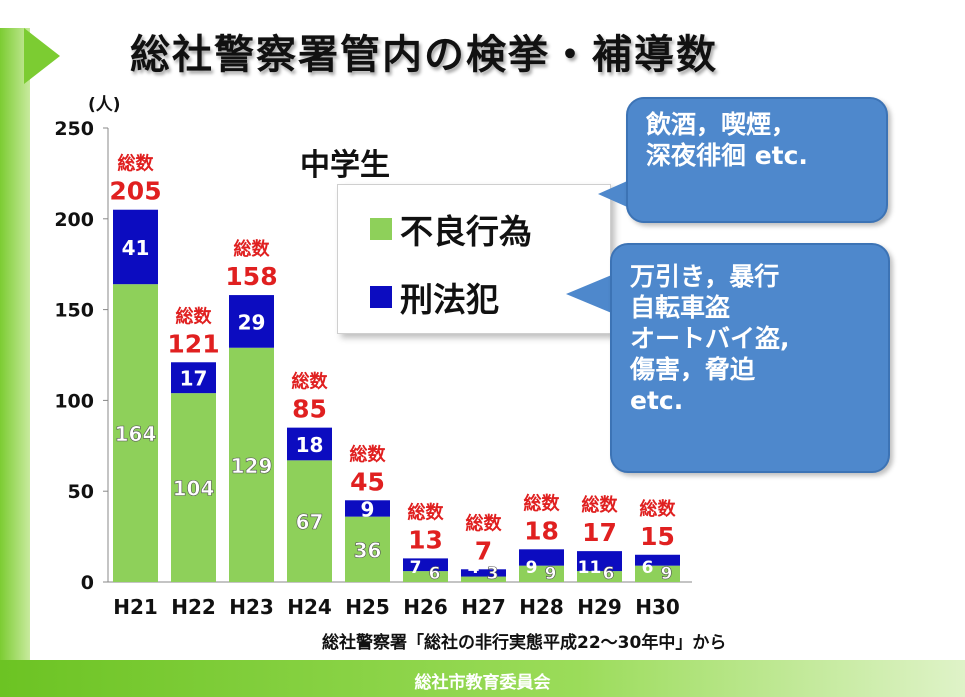 The width and height of the screenshot is (965, 697). Describe the element at coordinates (727, 155) in the screenshot. I see `callout-line: 深夜徘徊 etc.` at that location.